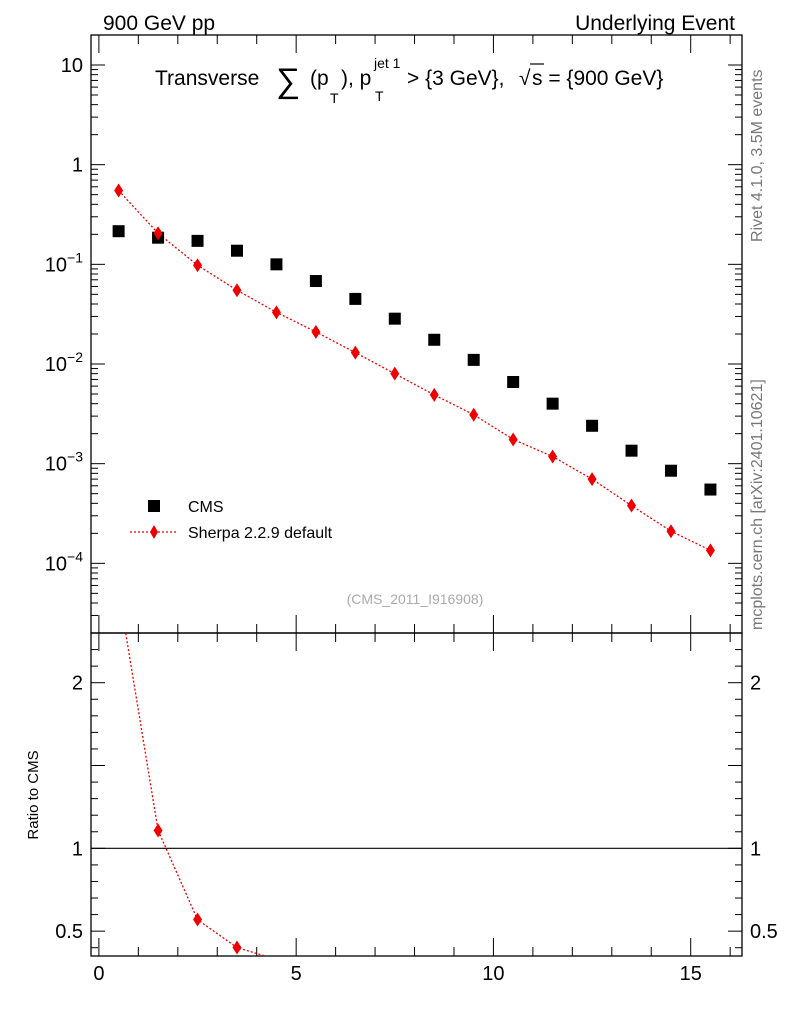 The width and height of the screenshot is (786, 1024). I want to click on rivet-label: Rivet 4.1.0, 3.5M events, so click(757, 155).